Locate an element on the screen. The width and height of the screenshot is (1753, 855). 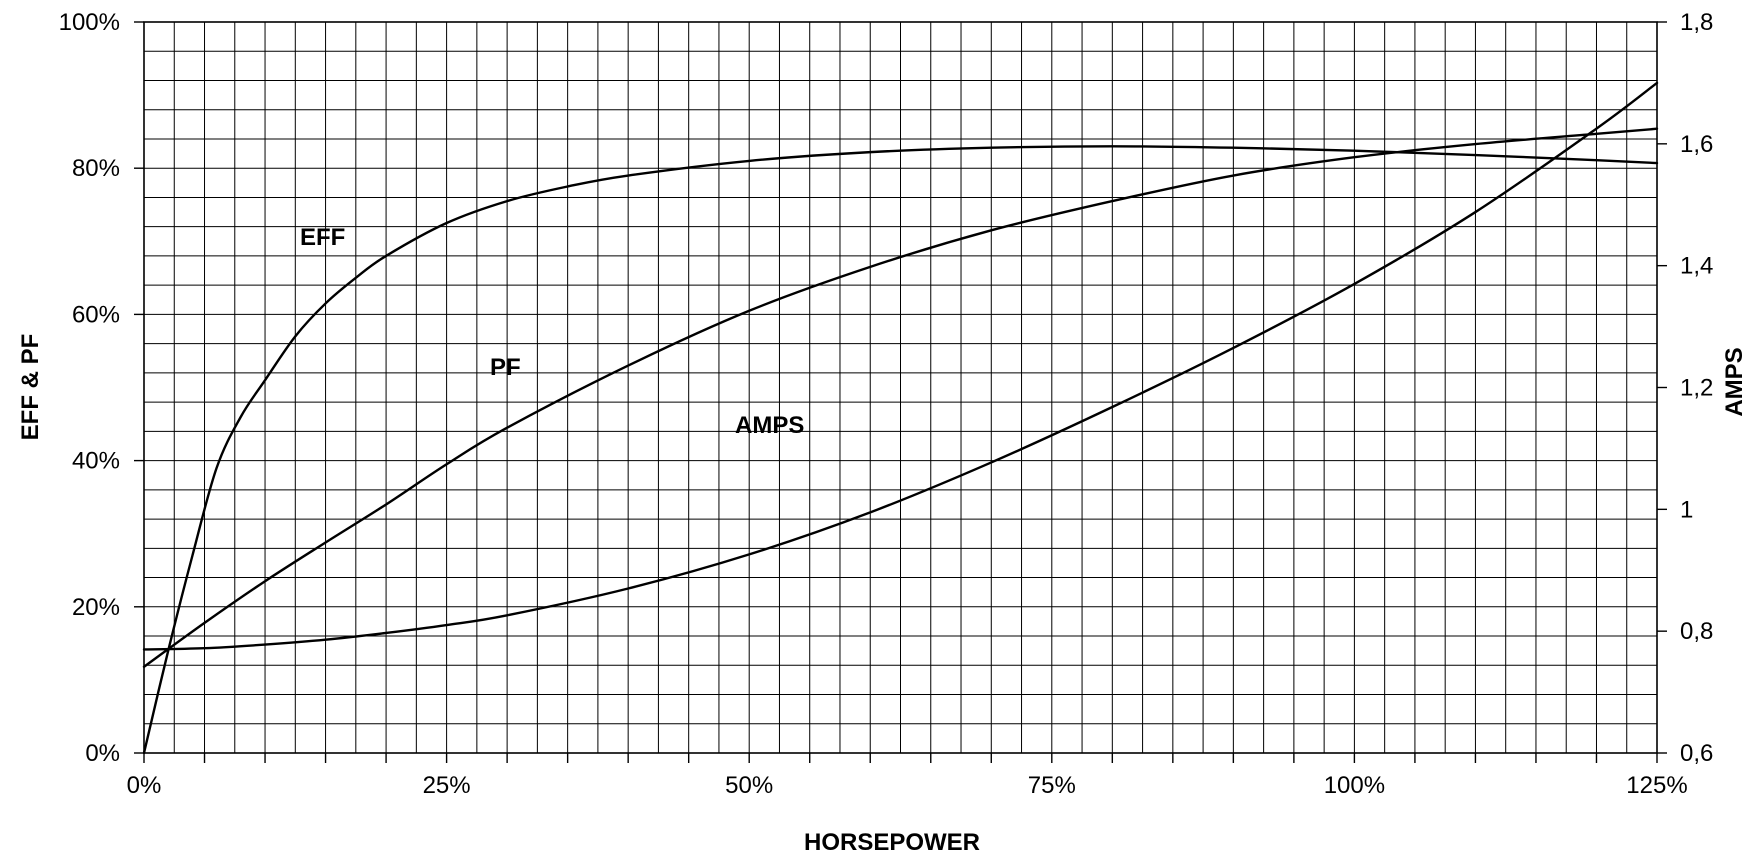
y-right-tick-label: 1,4 is located at coordinates (1696, 266).